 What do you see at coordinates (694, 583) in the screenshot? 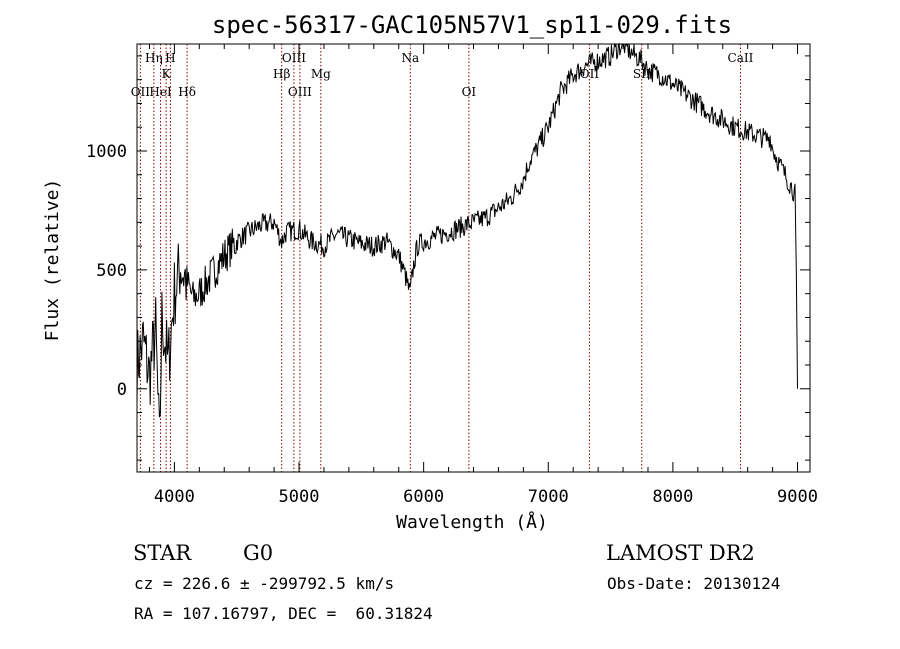
I see `observation-date: Obs-Date: 20130124` at bounding box center [694, 583].